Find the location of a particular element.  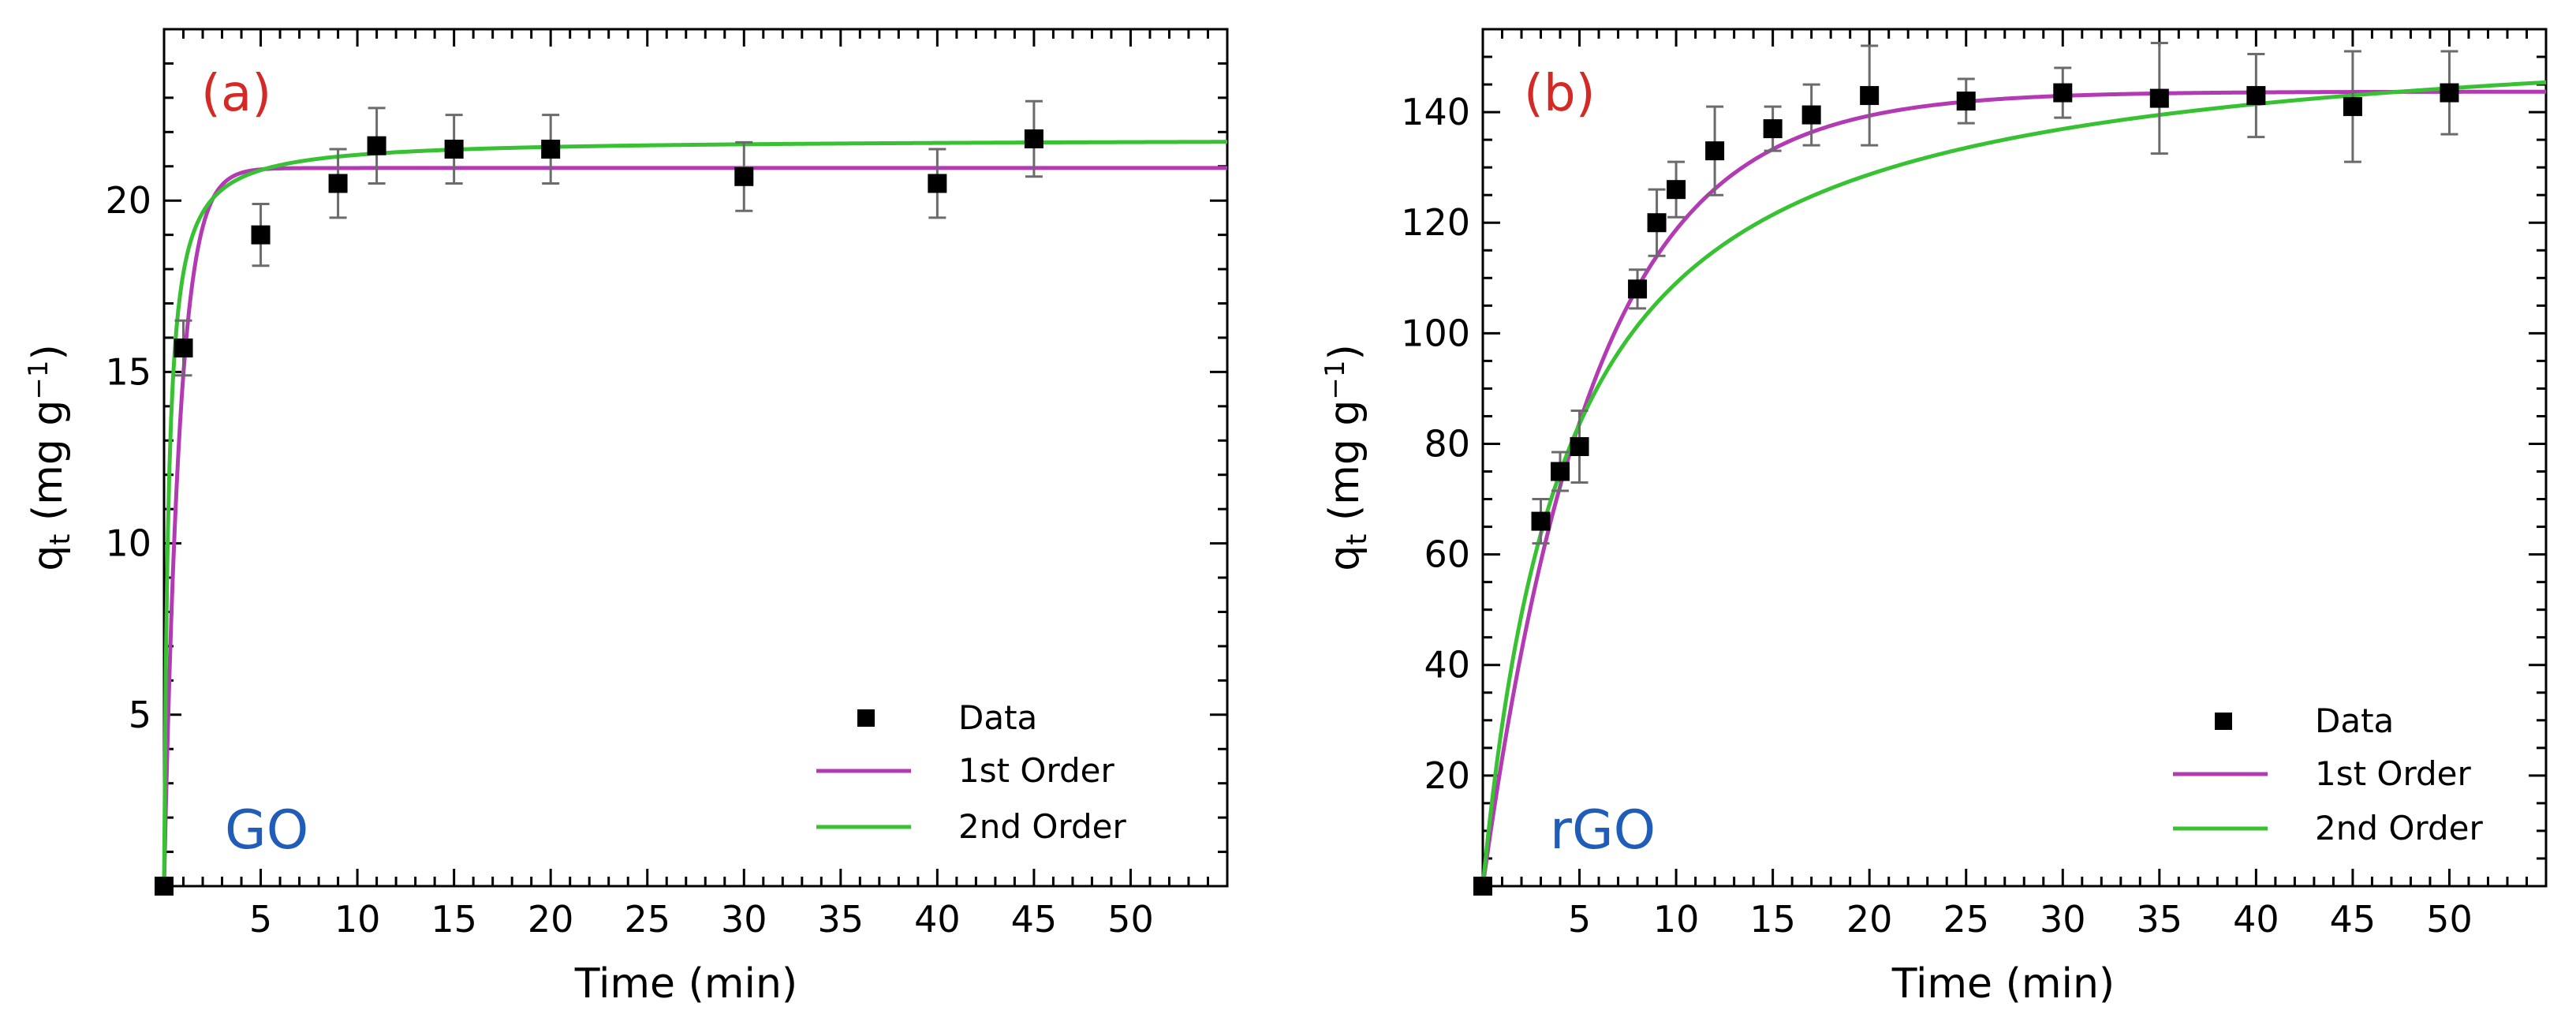

panel-b-x-tick-label: 20 is located at coordinates (1869, 919).